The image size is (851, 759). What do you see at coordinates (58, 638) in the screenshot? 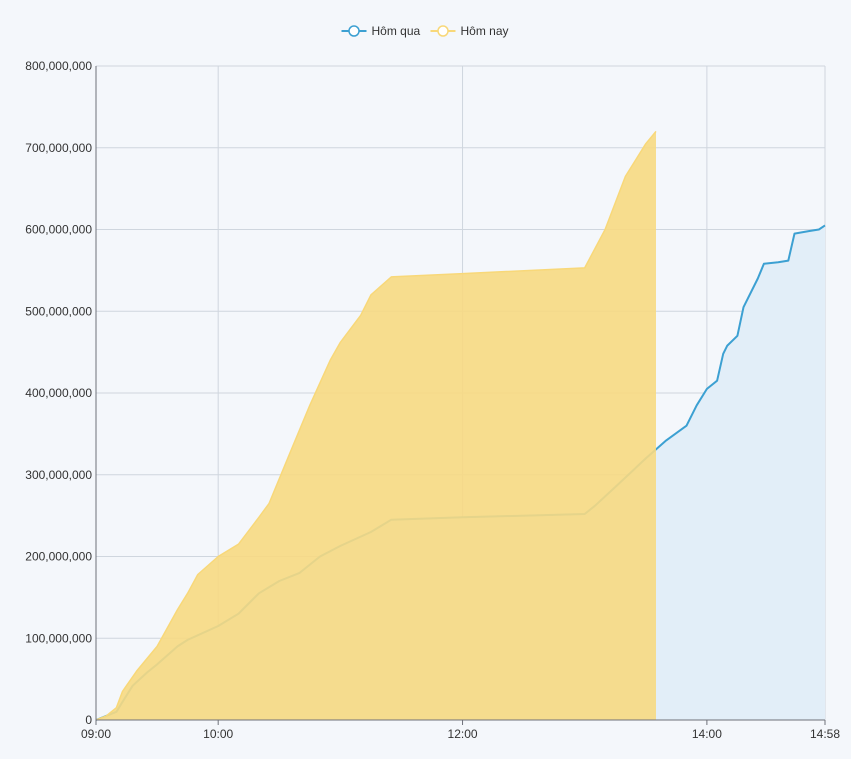
I see `y-tick-label: 100,000,000` at bounding box center [58, 638].